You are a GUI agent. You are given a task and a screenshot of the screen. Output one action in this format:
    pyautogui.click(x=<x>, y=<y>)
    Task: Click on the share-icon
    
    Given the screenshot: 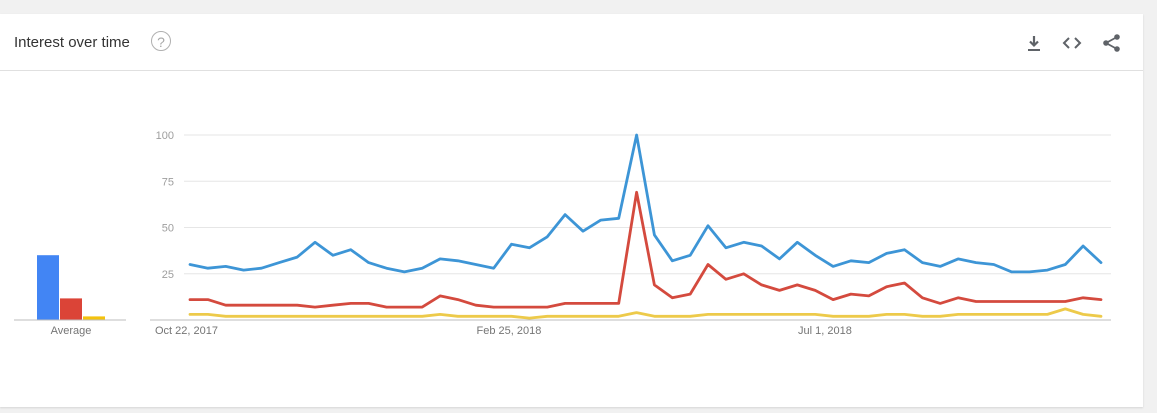 What is the action you would take?
    pyautogui.click(x=1112, y=43)
    